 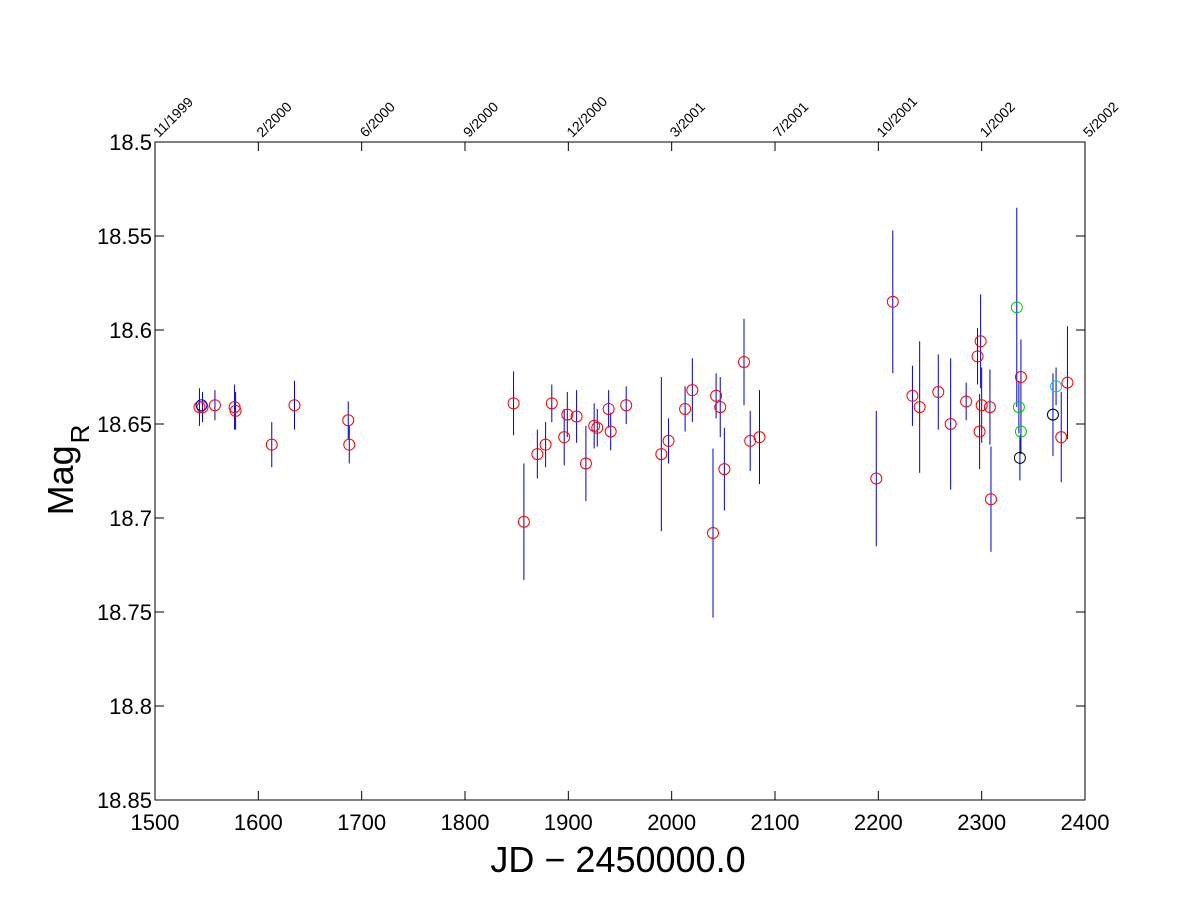 I want to click on y-tick-label: 18.75, so click(x=124, y=612).